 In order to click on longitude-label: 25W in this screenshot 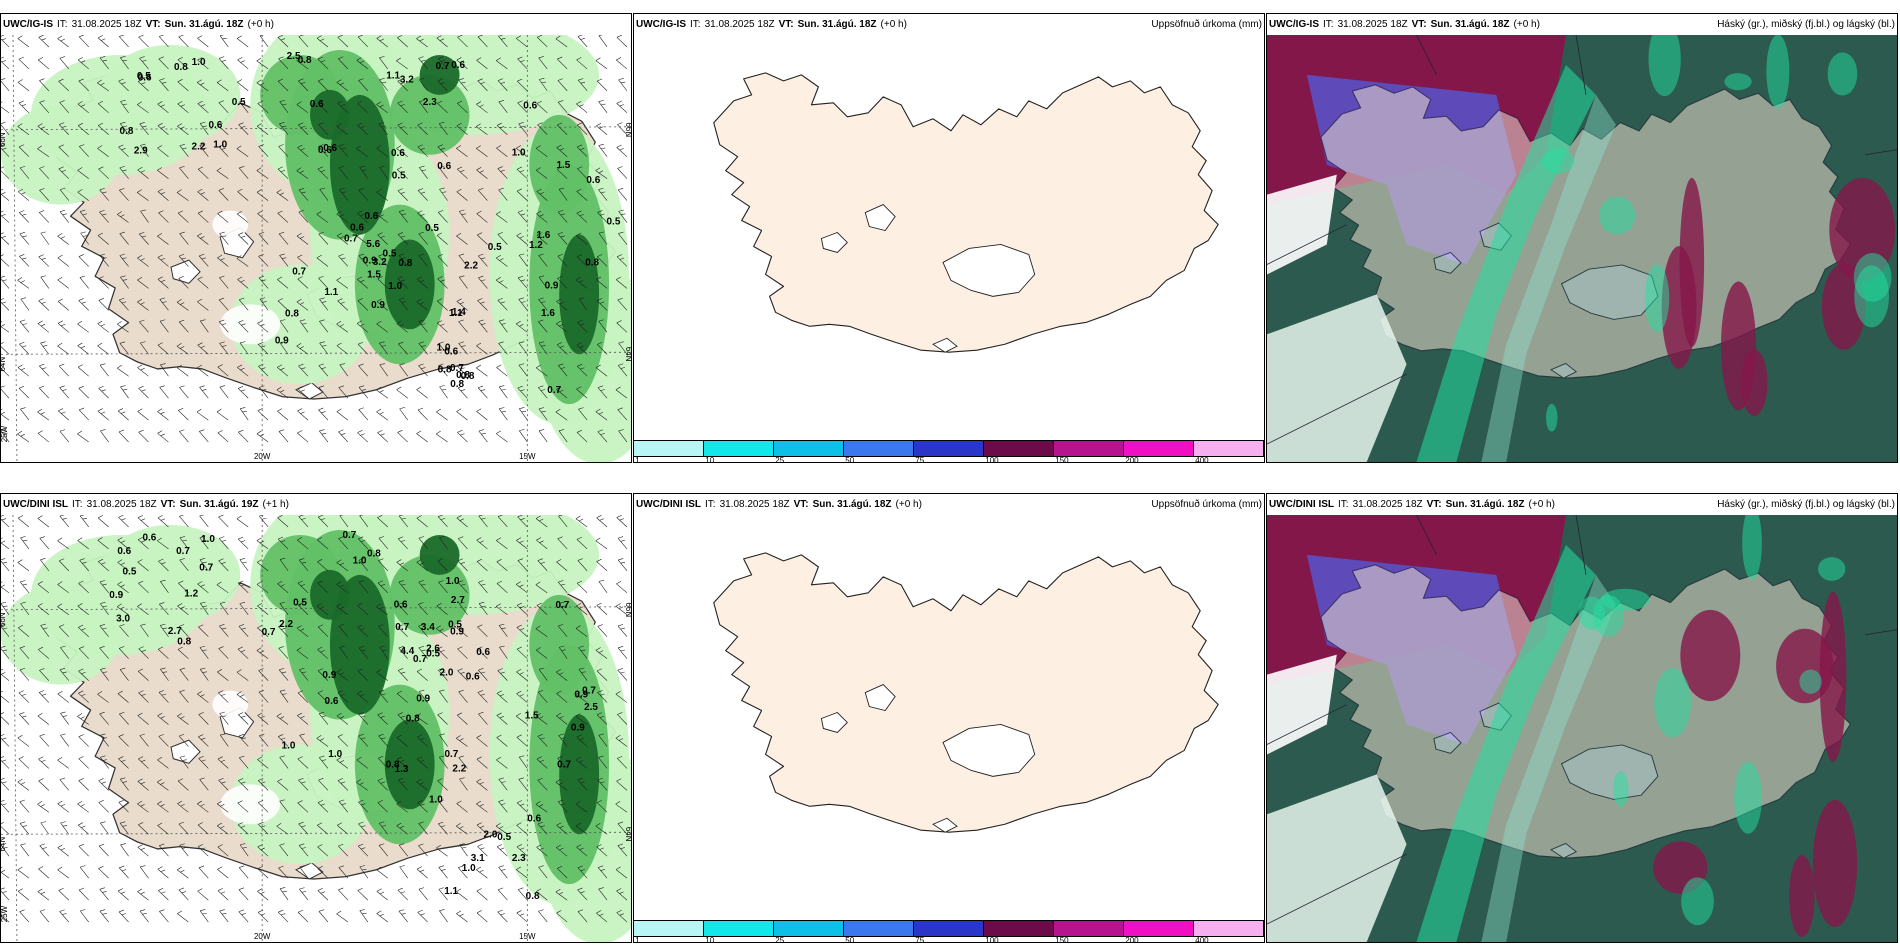, I will do `click(5, 913)`.